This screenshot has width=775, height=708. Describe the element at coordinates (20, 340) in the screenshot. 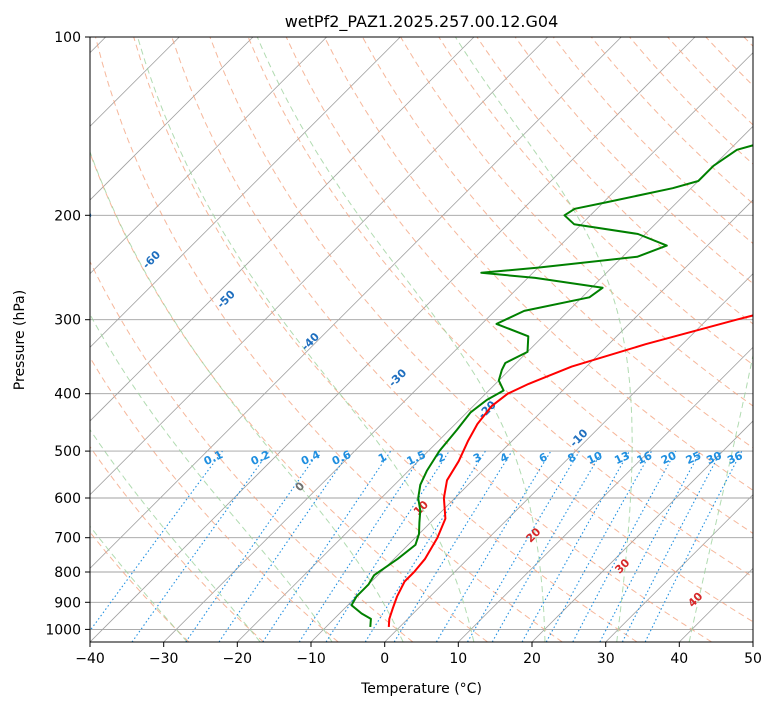

I see `y-axis-label: Pressure (hPa)` at that location.